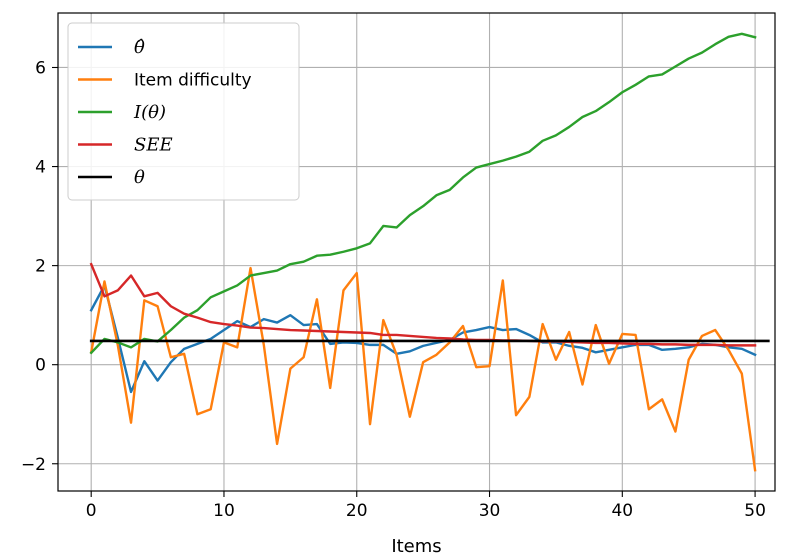 This screenshot has width=785, height=558. I want to click on y-tick-label: 2, so click(40, 267).